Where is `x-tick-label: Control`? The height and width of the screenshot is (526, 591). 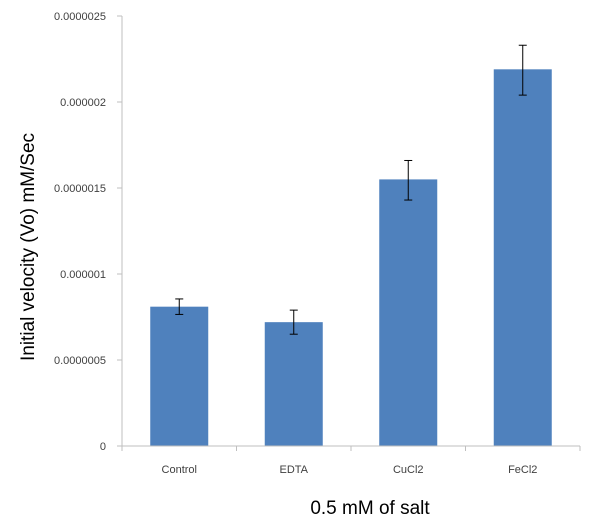 x-tick-label: Control is located at coordinates (179, 470).